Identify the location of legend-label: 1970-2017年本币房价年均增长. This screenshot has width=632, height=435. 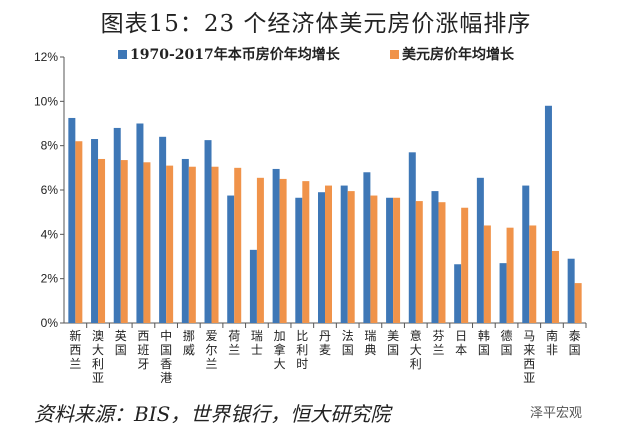
(235, 54).